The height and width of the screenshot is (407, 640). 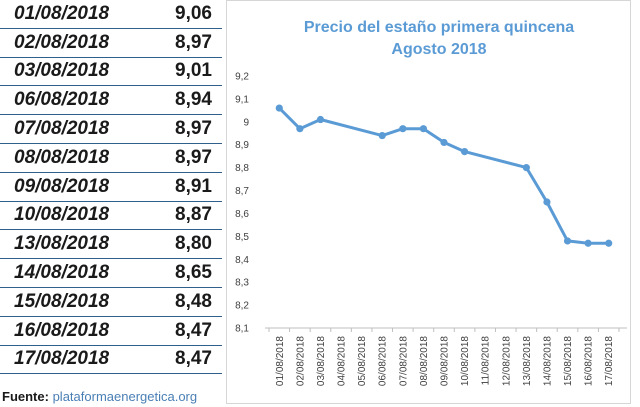 I want to click on row-price: 8,80, so click(x=183, y=244).